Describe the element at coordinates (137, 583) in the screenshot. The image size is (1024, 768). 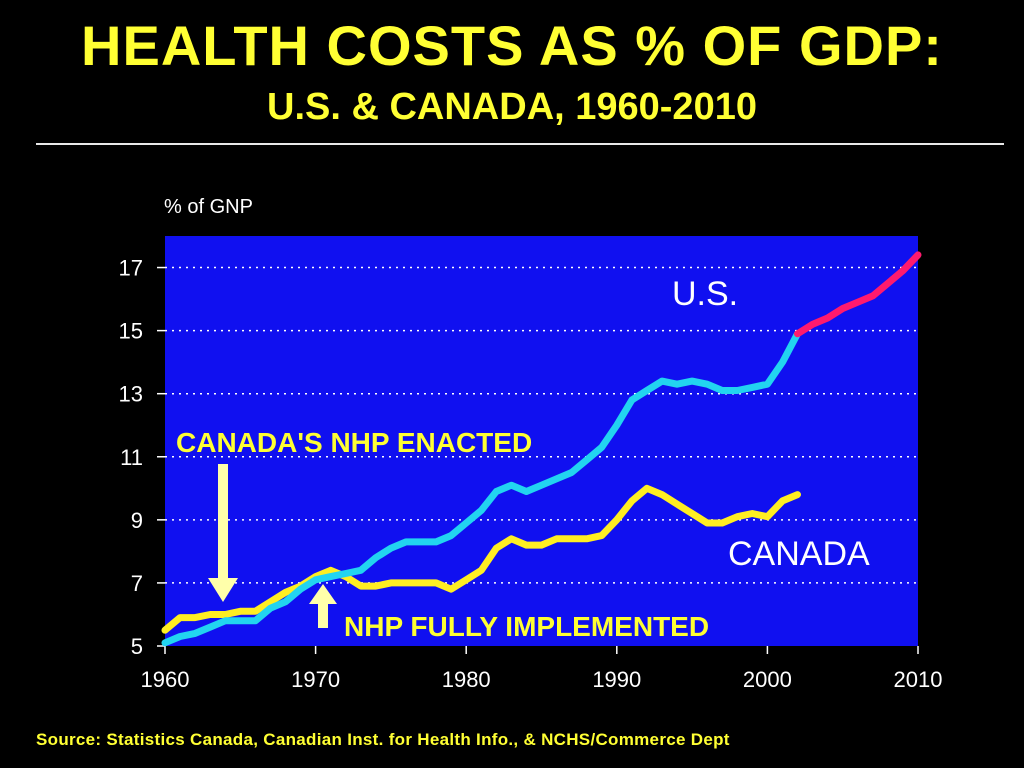
I see `y-tick-label-7: 7` at that location.